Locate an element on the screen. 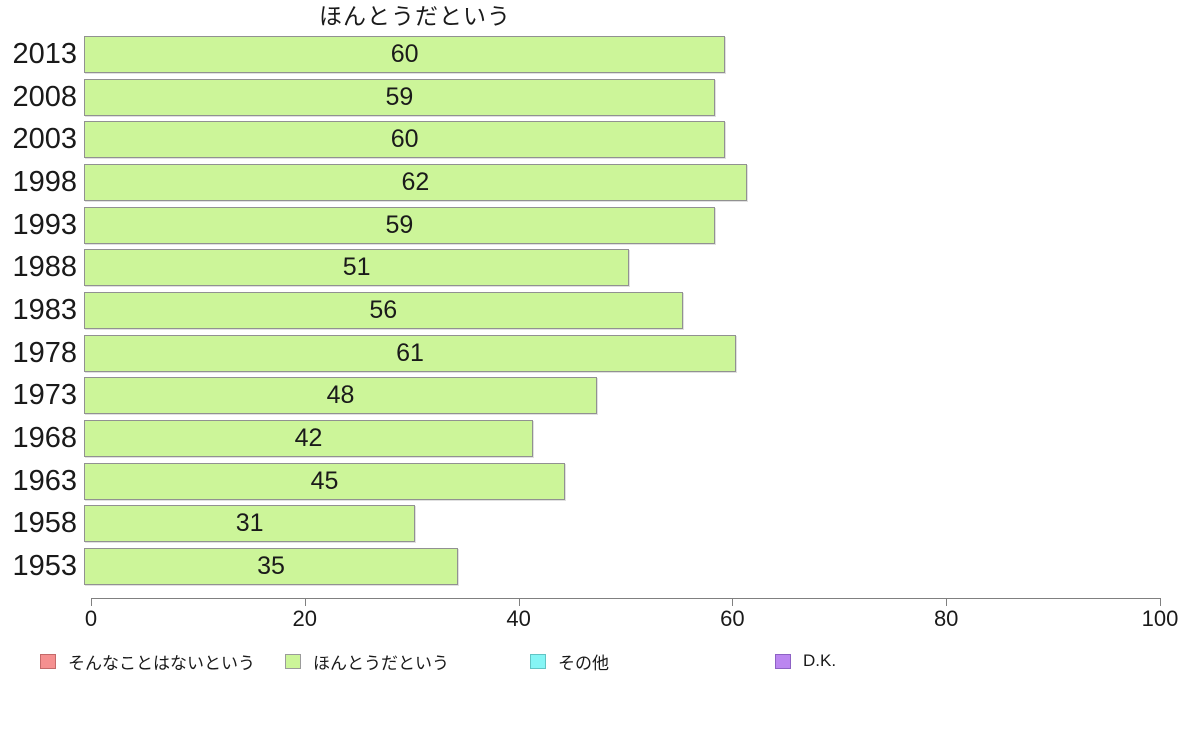 The height and width of the screenshot is (736, 1188). bar-value-label: 45 is located at coordinates (324, 480).